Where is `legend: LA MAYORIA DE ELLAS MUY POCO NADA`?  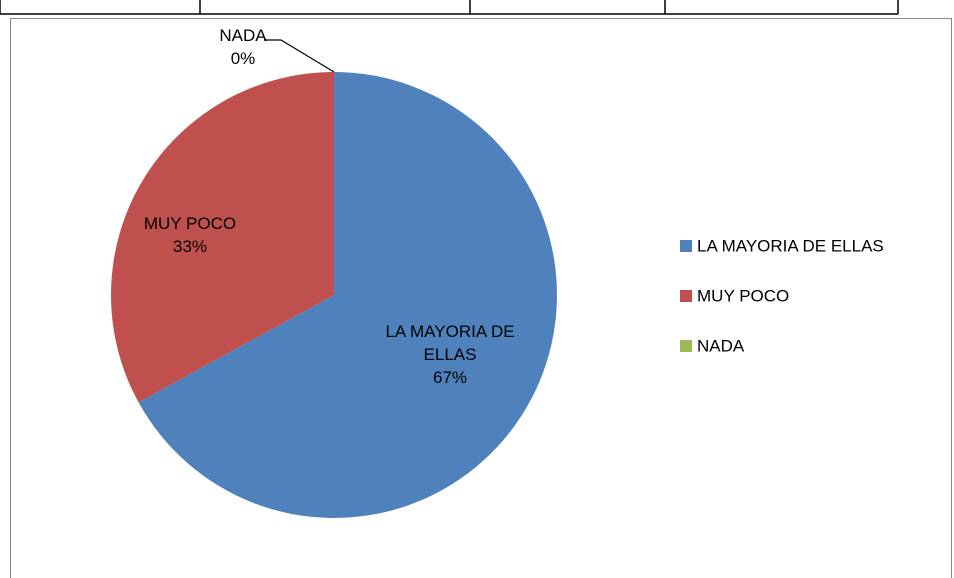 legend: LA MAYORIA DE ELLAS MUY POCO NADA is located at coordinates (782, 295).